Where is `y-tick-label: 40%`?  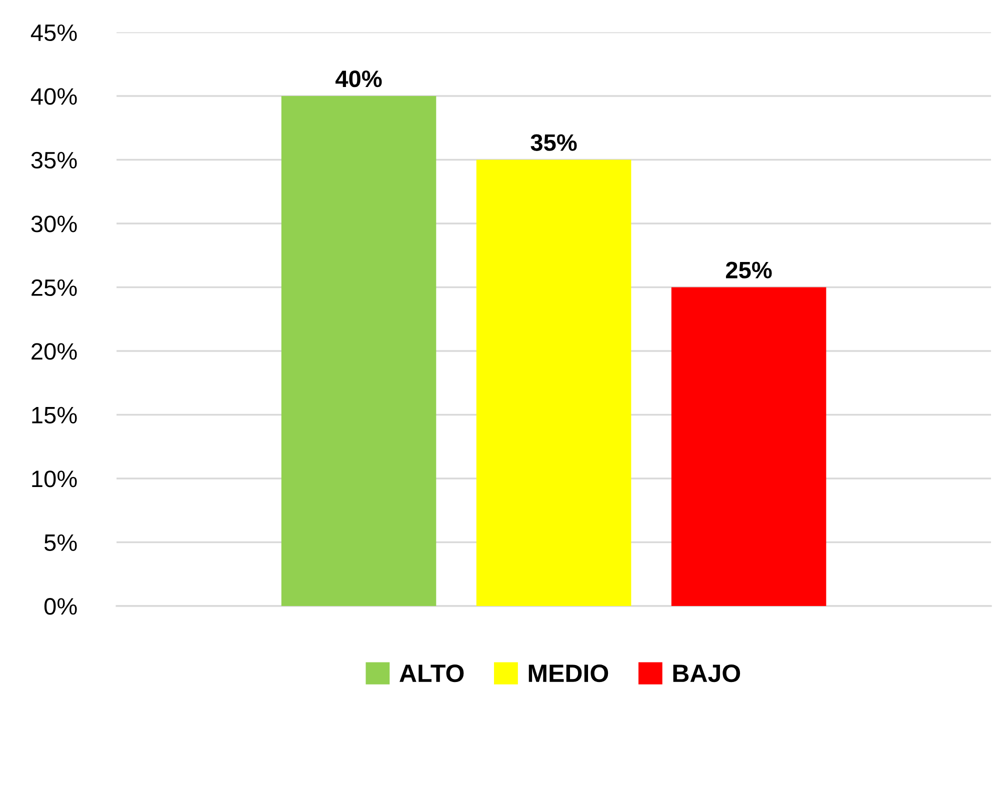 y-tick-label: 40% is located at coordinates (53, 96).